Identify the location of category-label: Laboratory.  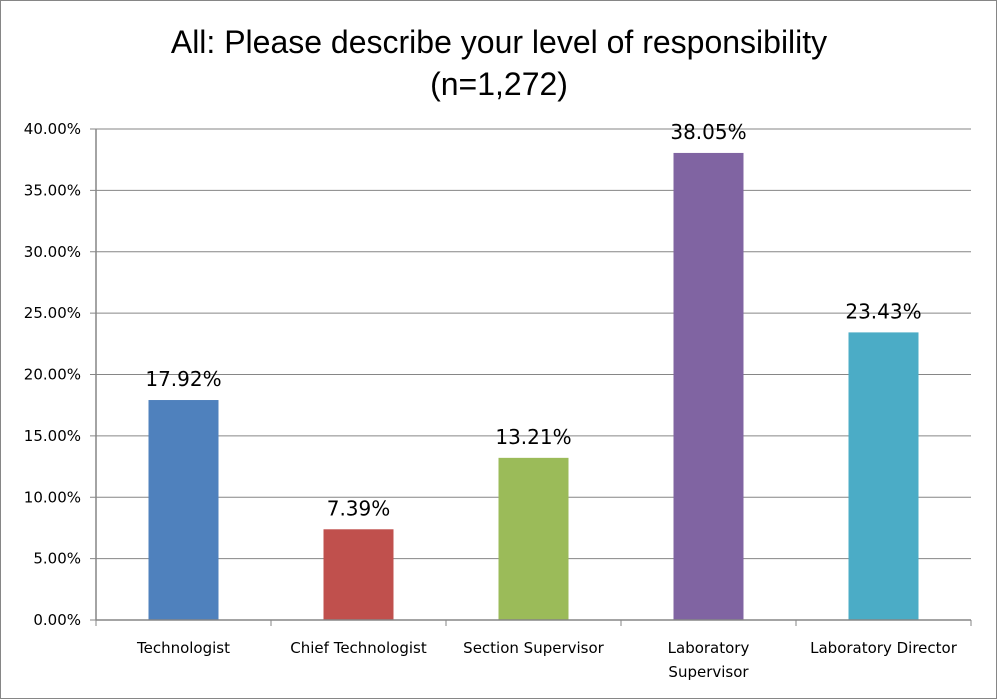
(709, 648).